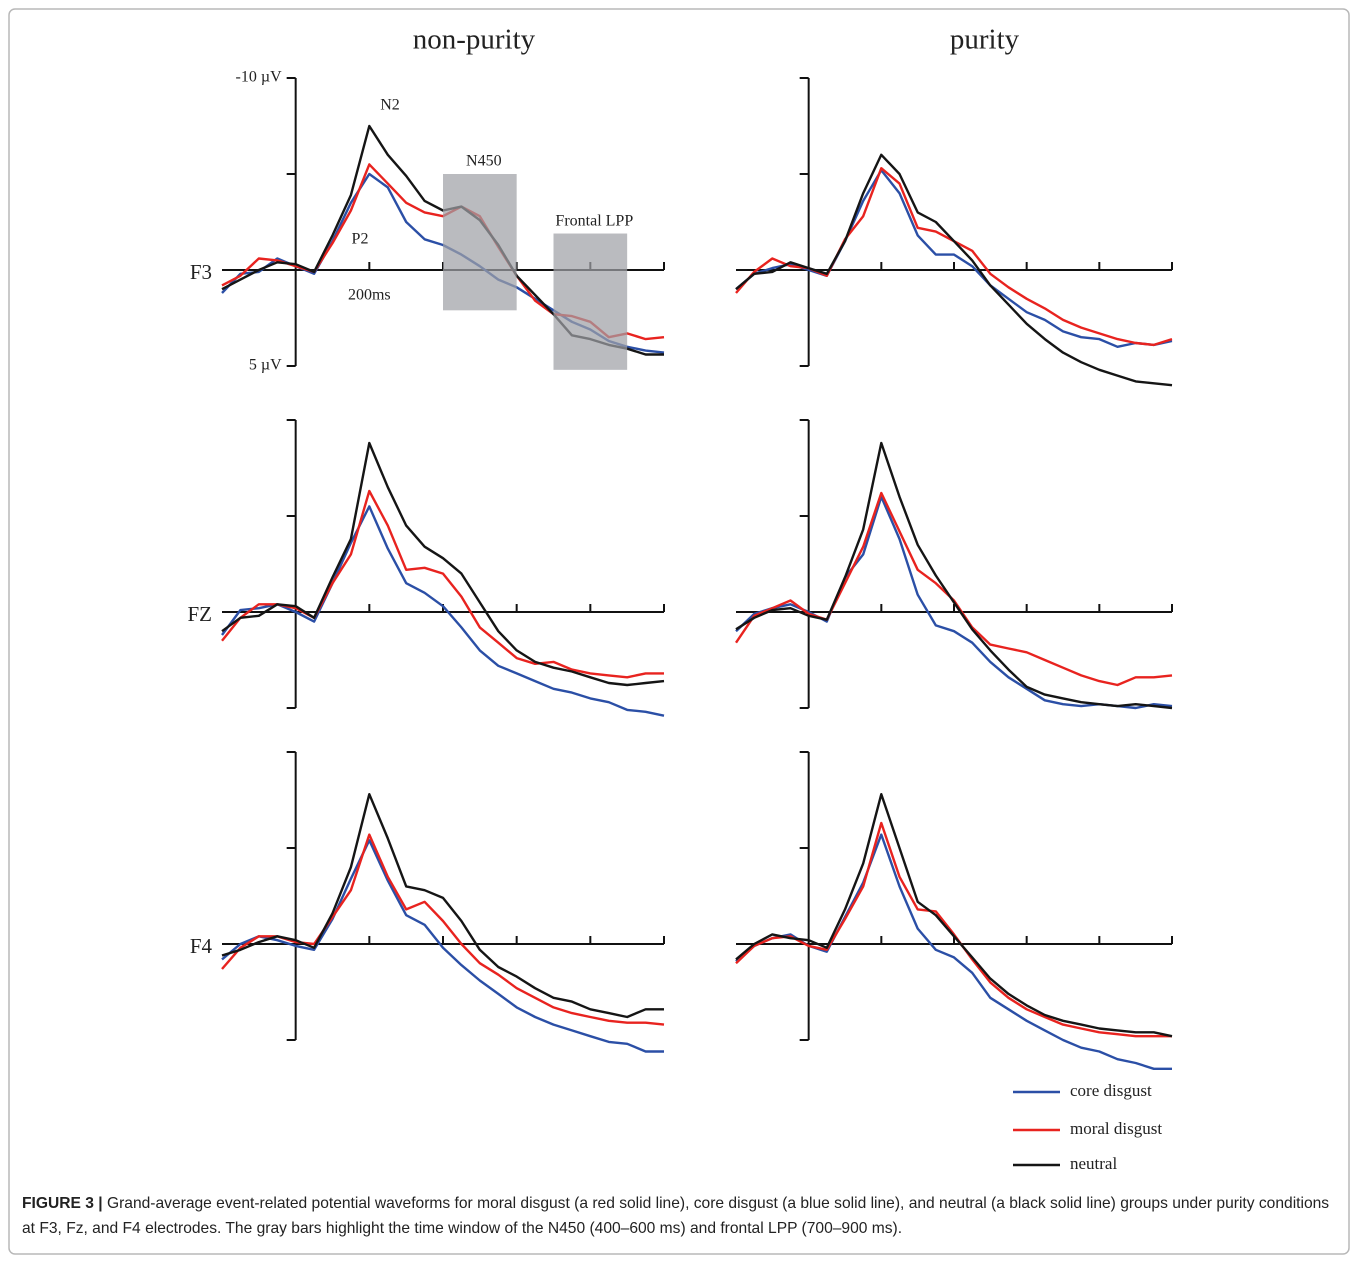 The image size is (1358, 1263). Describe the element at coordinates (265, 365) in the screenshot. I see `y-tick-label: 5 µV` at that location.